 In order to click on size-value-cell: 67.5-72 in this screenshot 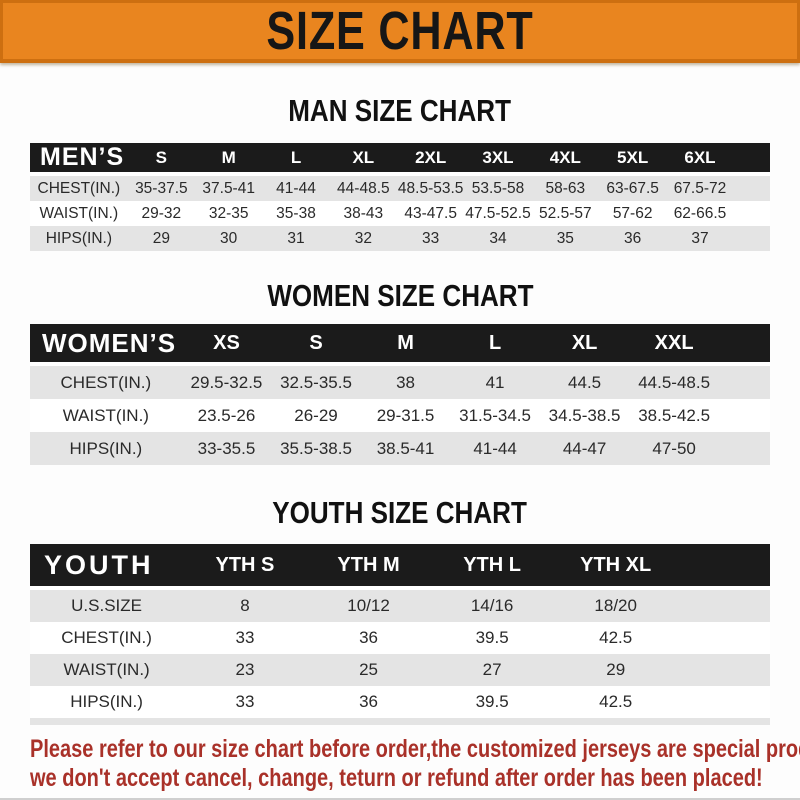, I will do `click(700, 188)`.